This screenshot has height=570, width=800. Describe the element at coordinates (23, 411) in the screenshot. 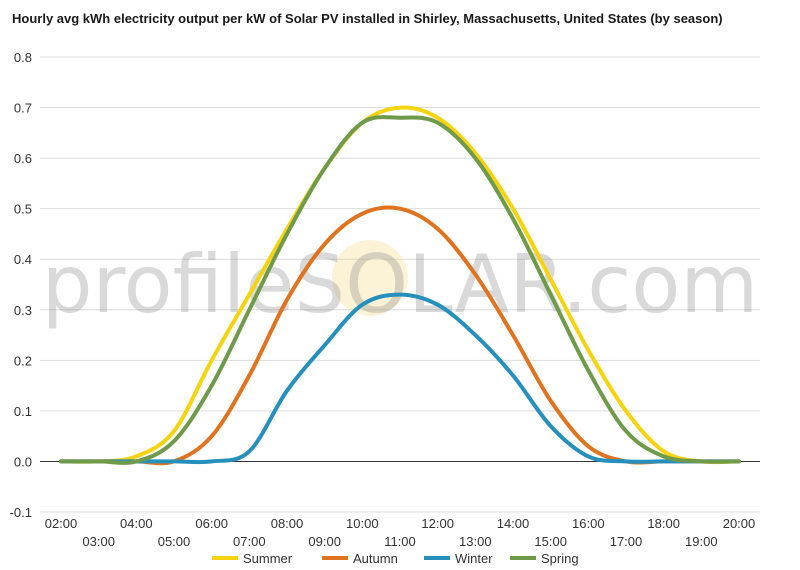

I see `y-tick-label: 0.1` at that location.